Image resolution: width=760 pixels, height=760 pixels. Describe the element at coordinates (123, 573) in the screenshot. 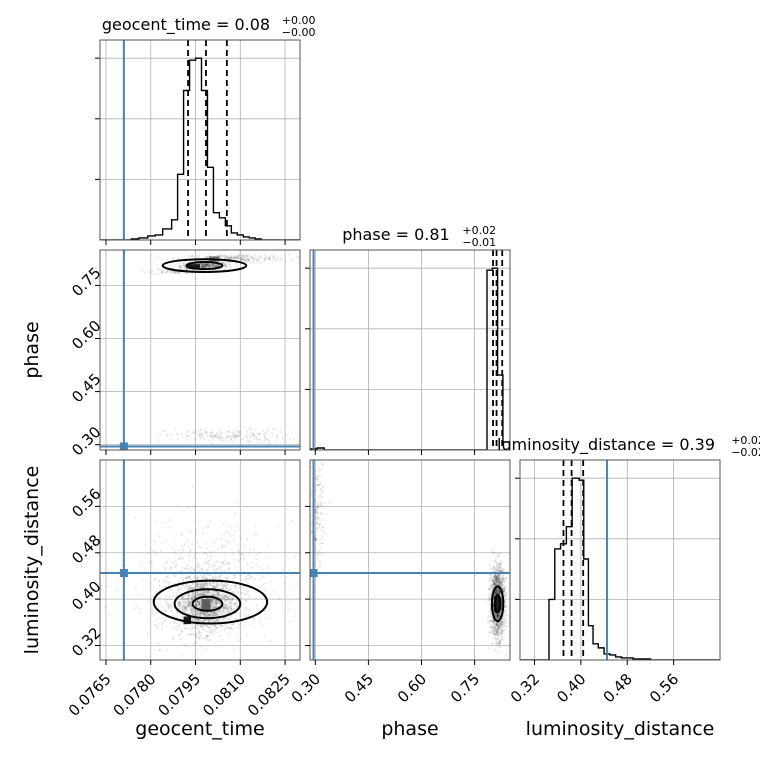

I see `truth-marker` at that location.